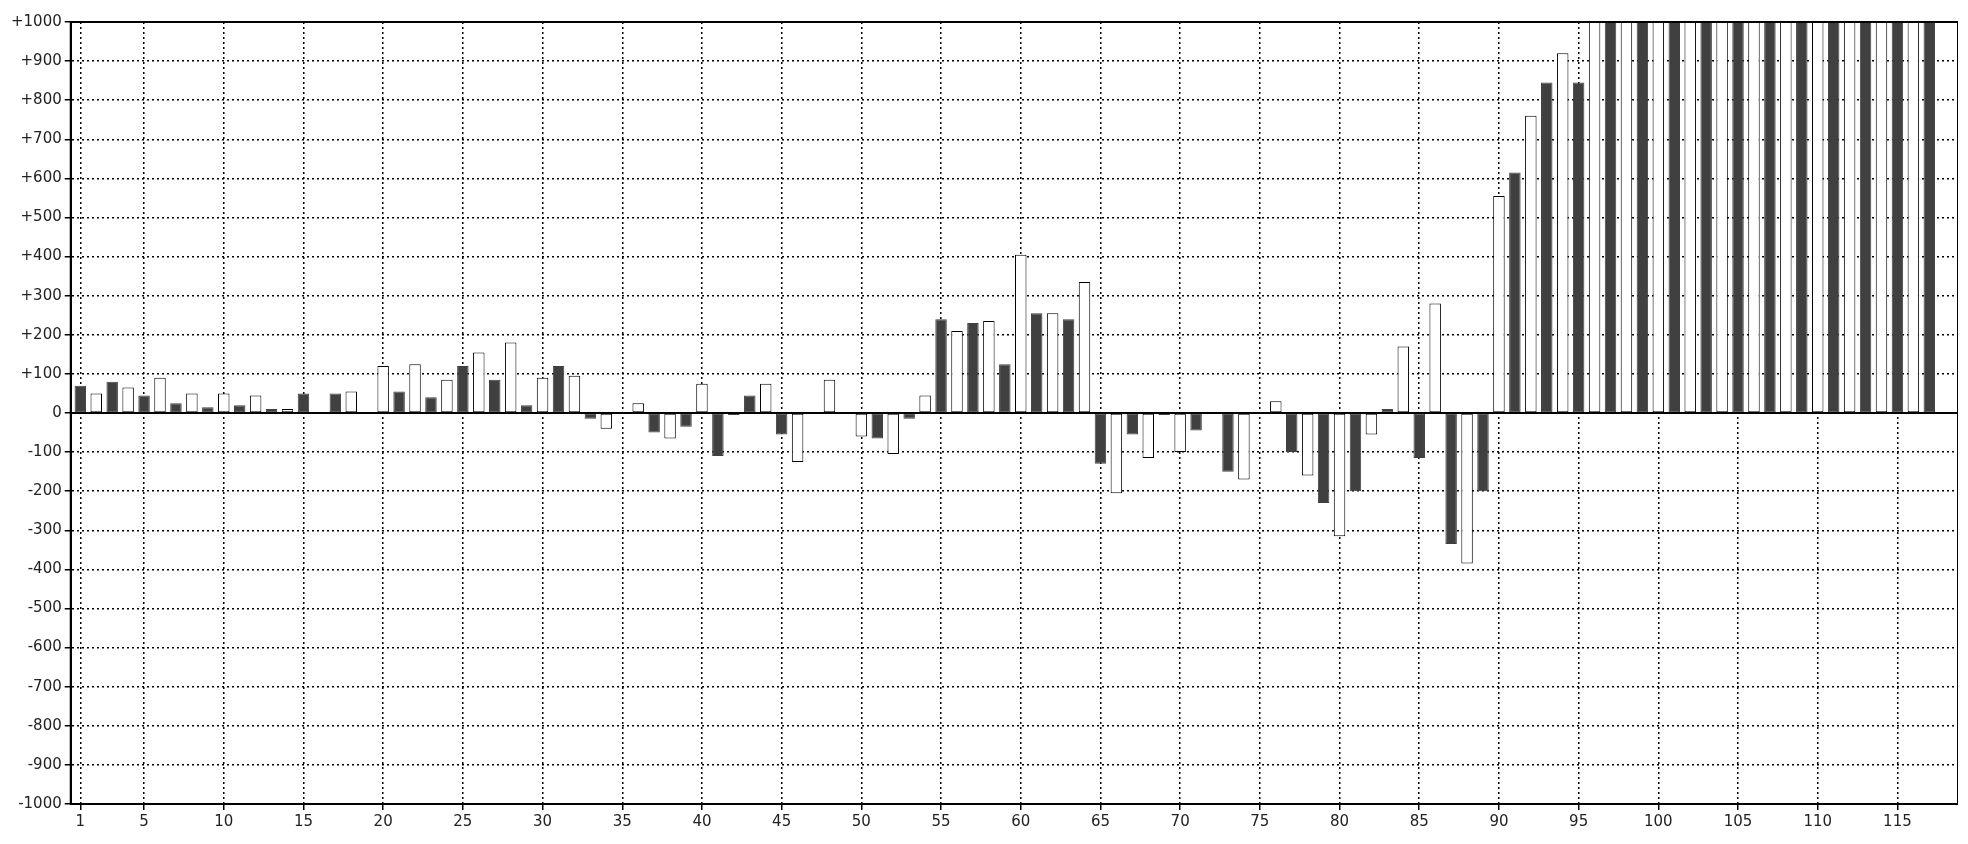 The width and height of the screenshot is (1968, 844). Describe the element at coordinates (44, 450) in the screenshot. I see `y-tick-label: -100` at that location.